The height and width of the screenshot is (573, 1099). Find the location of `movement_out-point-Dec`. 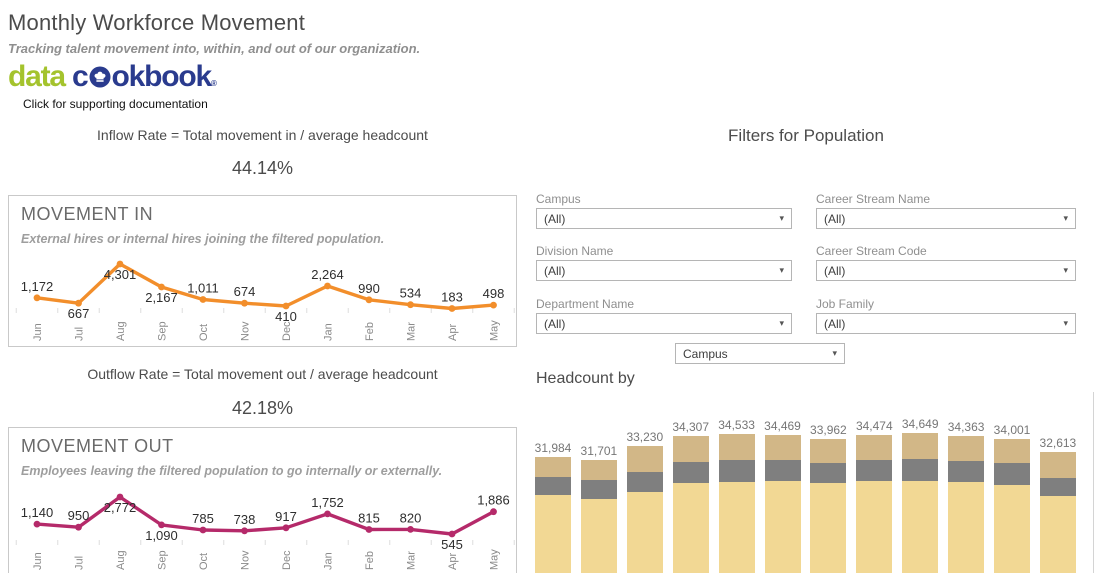

movement_out-point-Dec is located at coordinates (286, 528).